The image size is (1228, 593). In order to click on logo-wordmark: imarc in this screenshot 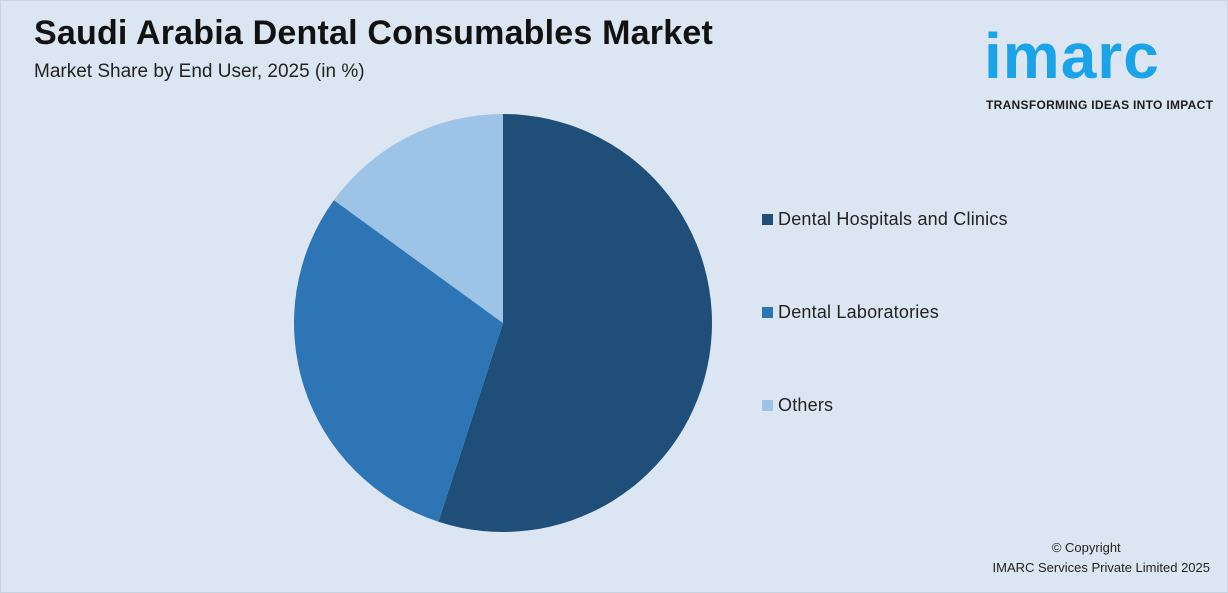, I will do `click(1072, 56)`.